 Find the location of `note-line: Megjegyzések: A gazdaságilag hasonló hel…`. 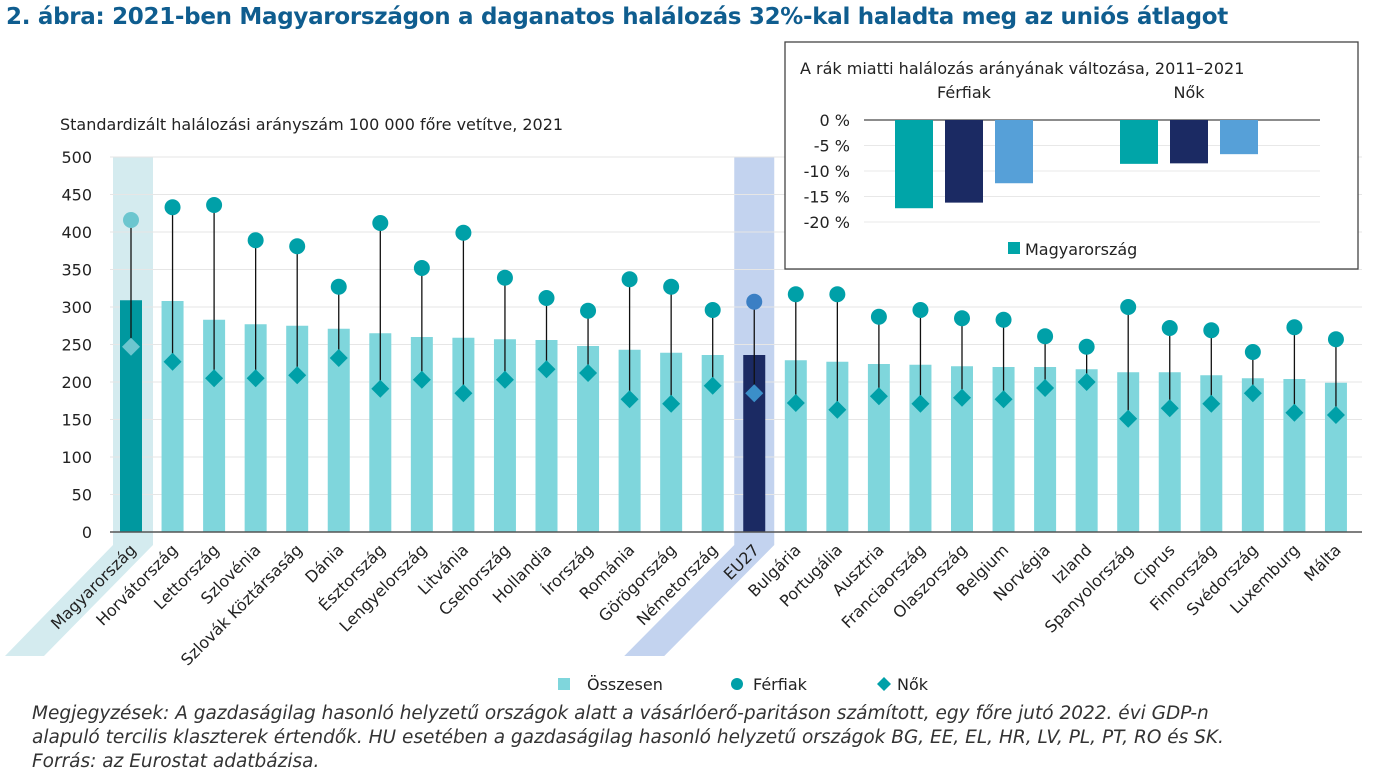

note-line: Megjegyzések: A gazdaságilag hasonló hel… is located at coordinates (620, 713).